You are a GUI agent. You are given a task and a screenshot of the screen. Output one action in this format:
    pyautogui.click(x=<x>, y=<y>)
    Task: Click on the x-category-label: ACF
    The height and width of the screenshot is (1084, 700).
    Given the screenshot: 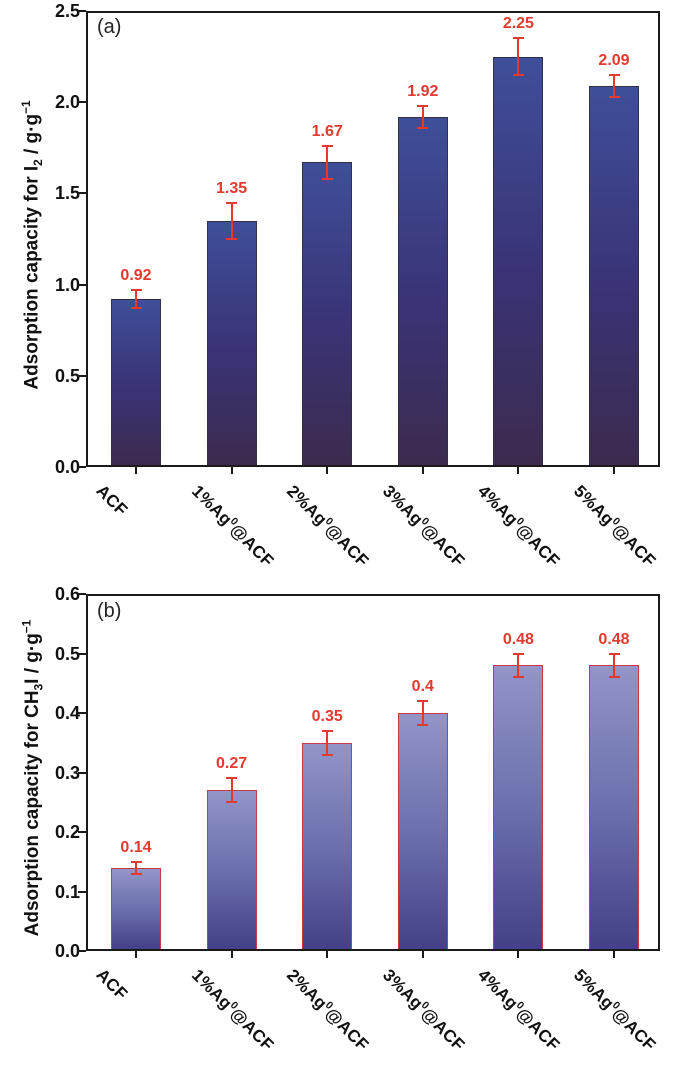 What is the action you would take?
    pyautogui.click(x=112, y=984)
    